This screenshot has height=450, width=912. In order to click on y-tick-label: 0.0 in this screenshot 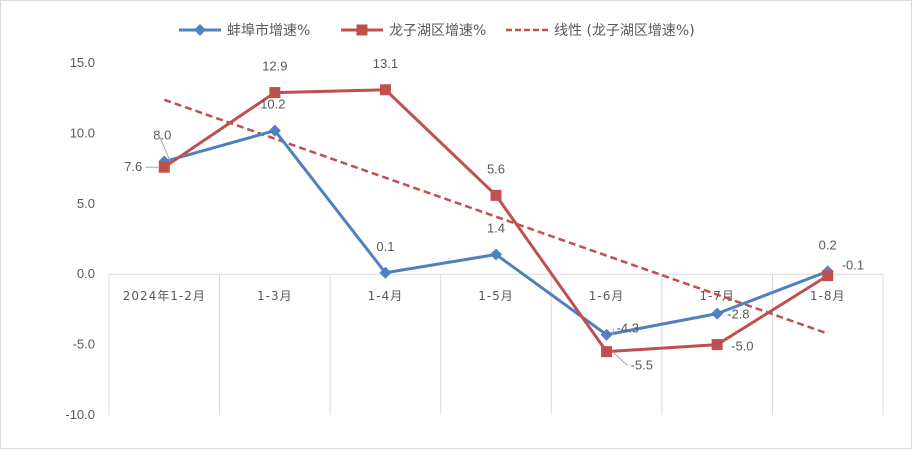, I will do `click(86, 273)`.